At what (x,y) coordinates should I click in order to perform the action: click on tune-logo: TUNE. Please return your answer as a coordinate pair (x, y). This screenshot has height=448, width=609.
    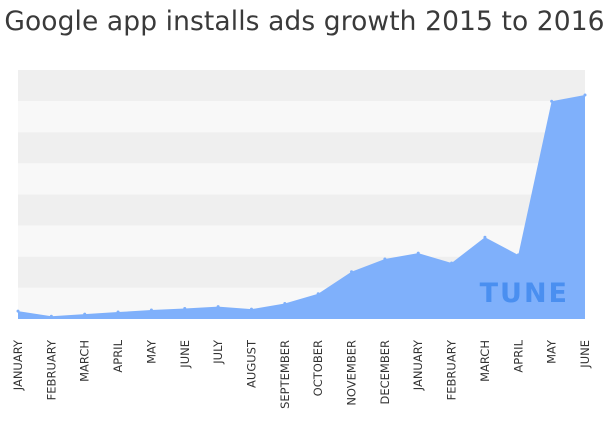
    Looking at the image, I should click on (524, 293).